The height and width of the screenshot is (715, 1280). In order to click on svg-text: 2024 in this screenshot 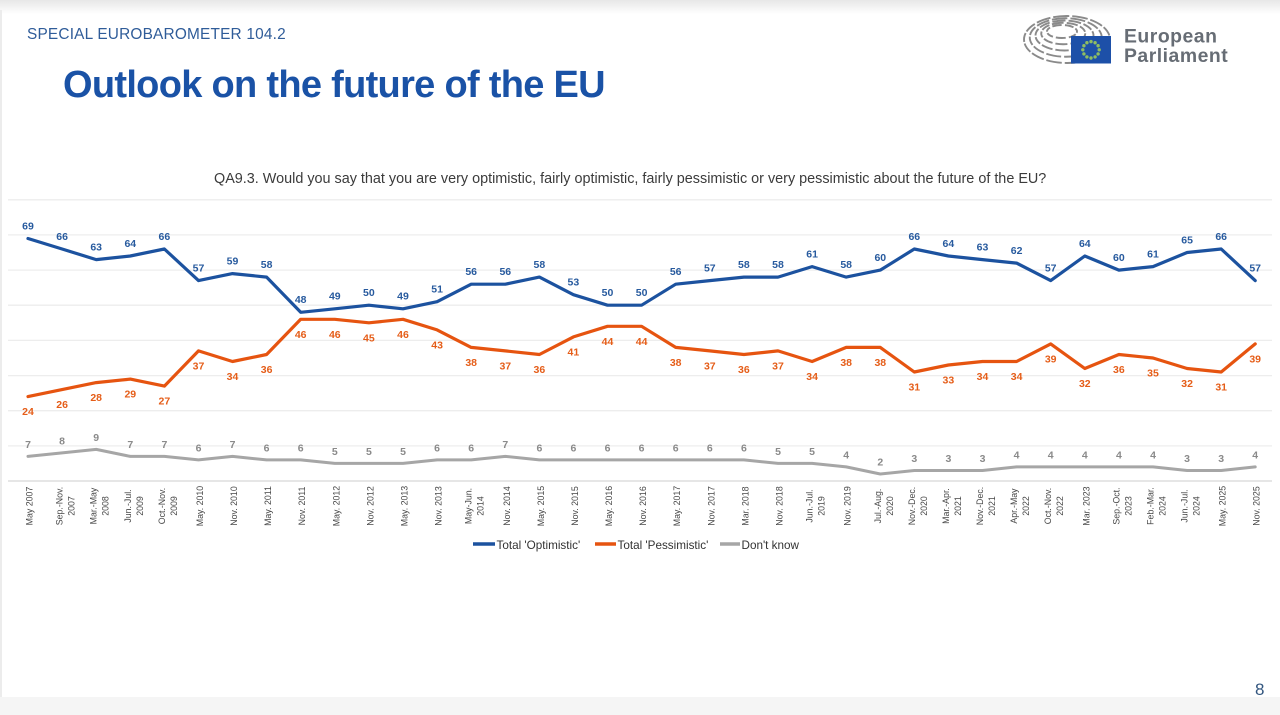, I will do `click(1197, 506)`.